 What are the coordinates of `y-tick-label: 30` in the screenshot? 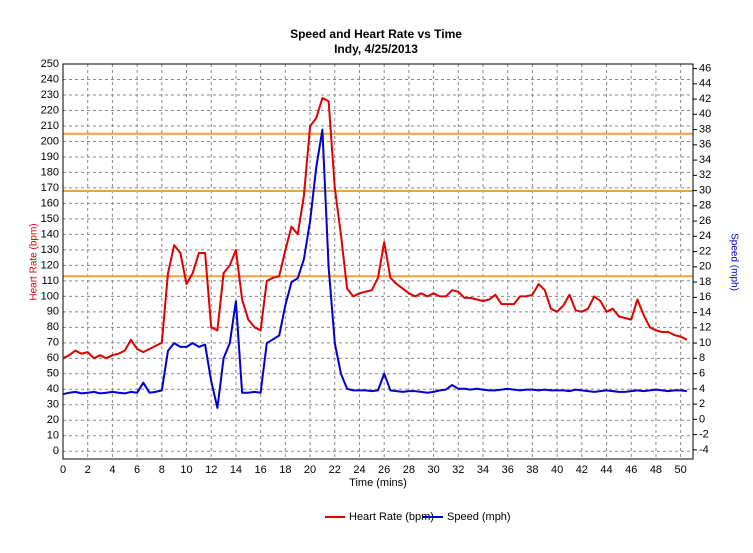 It's located at (53, 405).